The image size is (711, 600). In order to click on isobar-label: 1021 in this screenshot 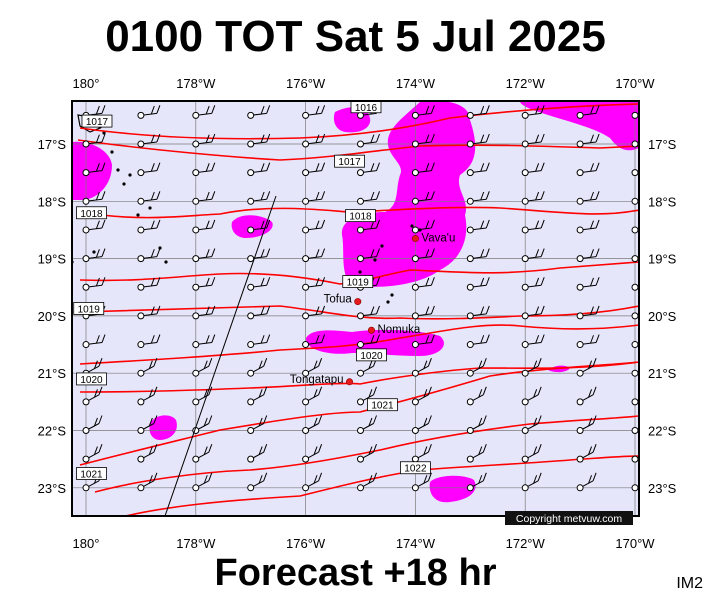, I will do `click(382, 405)`.